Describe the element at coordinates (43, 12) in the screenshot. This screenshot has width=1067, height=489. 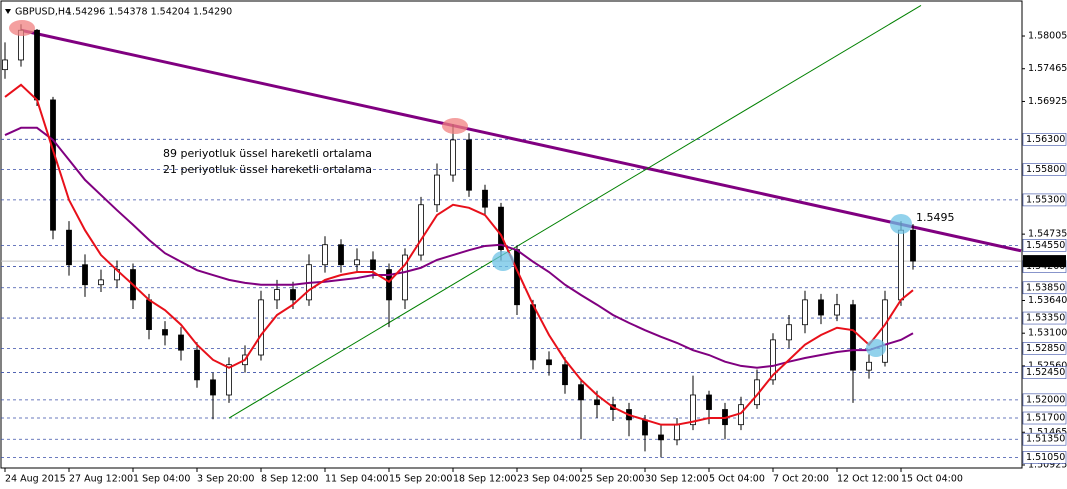
I see `chart-title: GBPUSD,H4` at that location.